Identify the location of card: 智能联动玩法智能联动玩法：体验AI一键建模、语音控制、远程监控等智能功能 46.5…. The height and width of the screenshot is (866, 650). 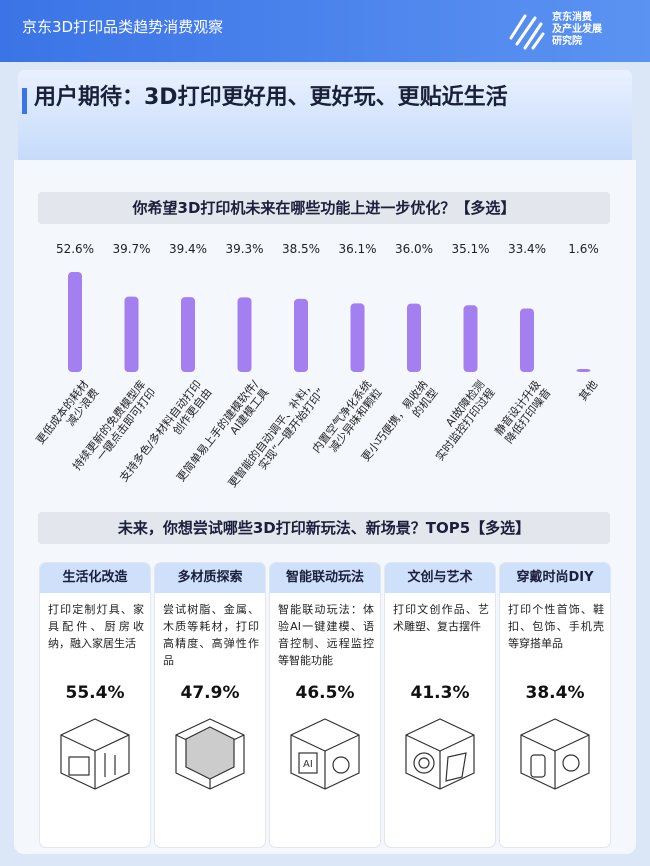
(325, 705).